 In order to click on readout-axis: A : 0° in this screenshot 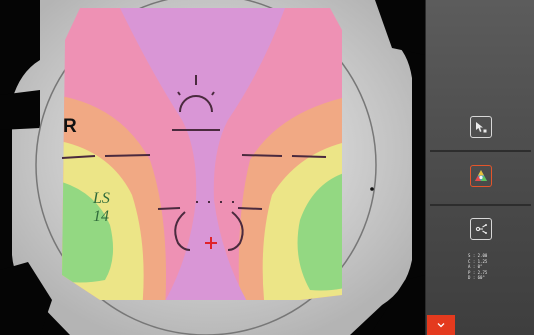, I will do `click(475, 267)`.